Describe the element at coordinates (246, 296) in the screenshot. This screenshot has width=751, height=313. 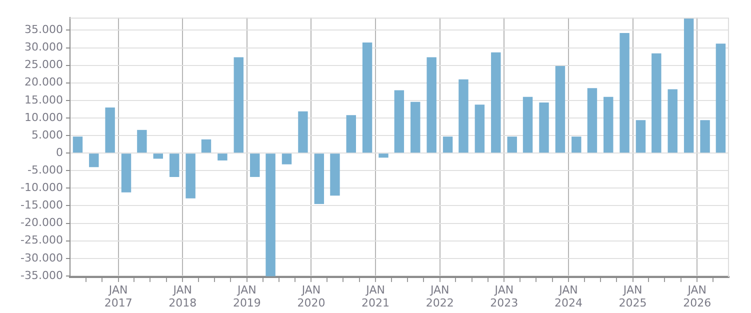
I see `x-tick-label: JAN 2019` at that location.